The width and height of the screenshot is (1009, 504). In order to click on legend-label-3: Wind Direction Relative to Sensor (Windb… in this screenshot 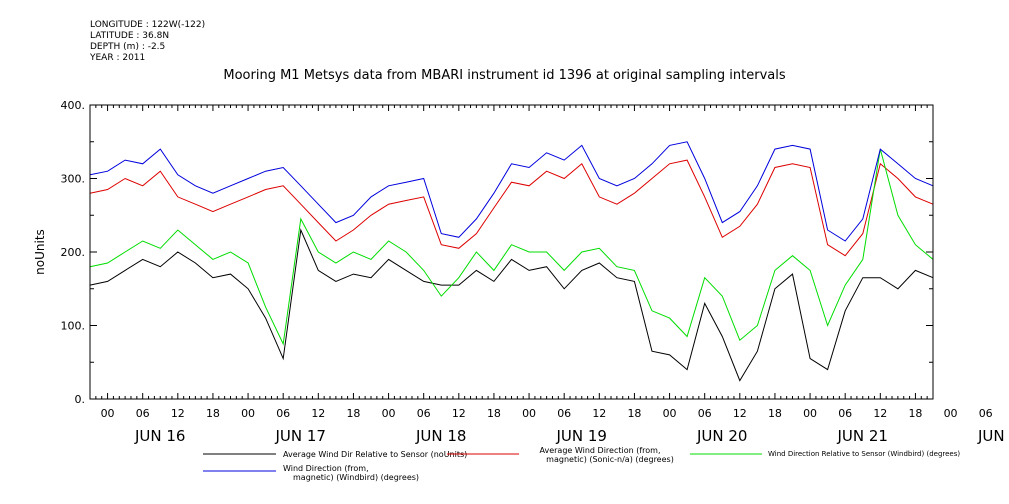, I will do `click(864, 454)`.